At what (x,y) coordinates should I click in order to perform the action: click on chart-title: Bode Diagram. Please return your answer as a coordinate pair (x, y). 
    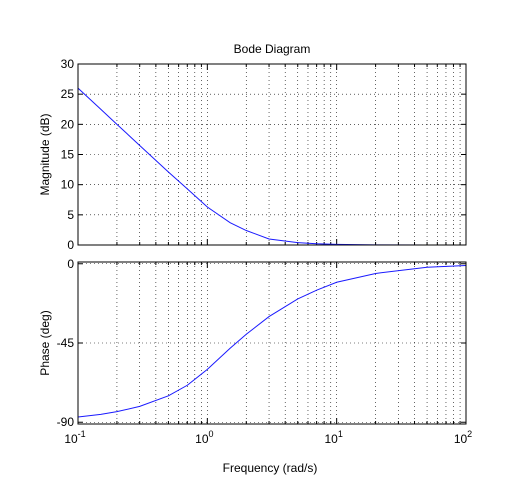
    Looking at the image, I should click on (272, 49).